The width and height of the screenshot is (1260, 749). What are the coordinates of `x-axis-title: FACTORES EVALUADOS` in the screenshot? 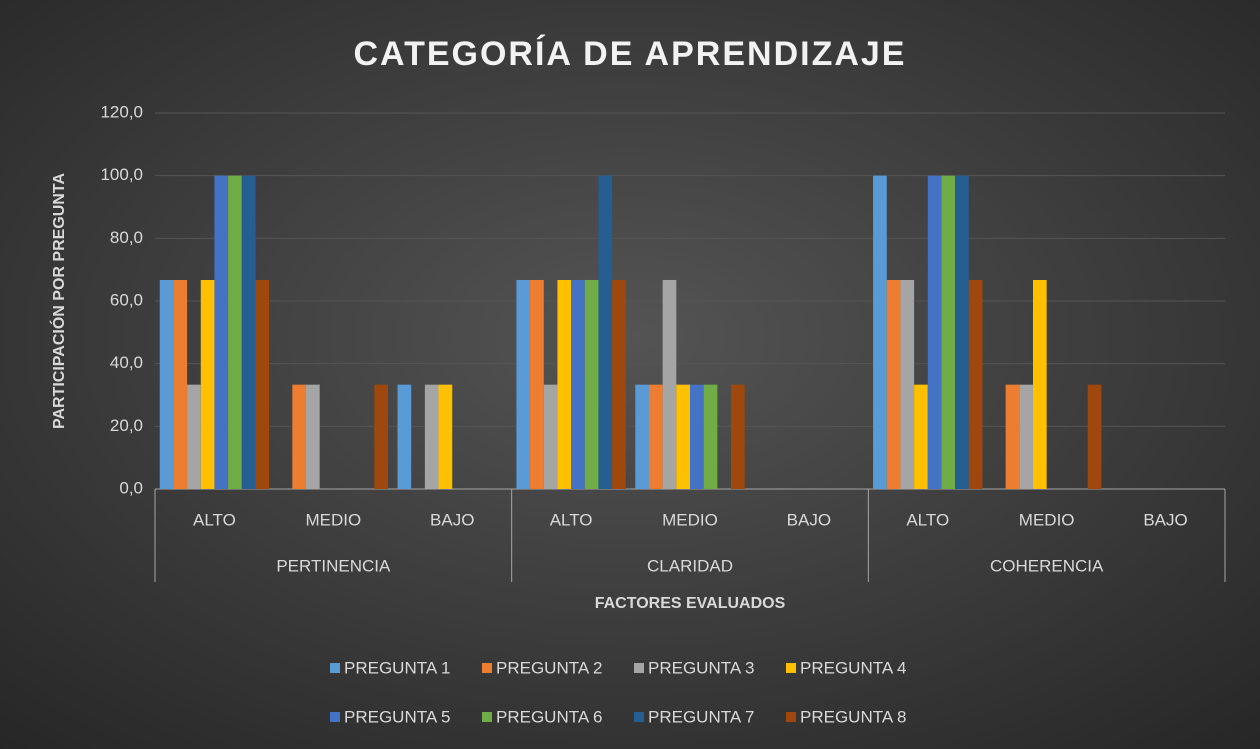 It's located at (690, 603).